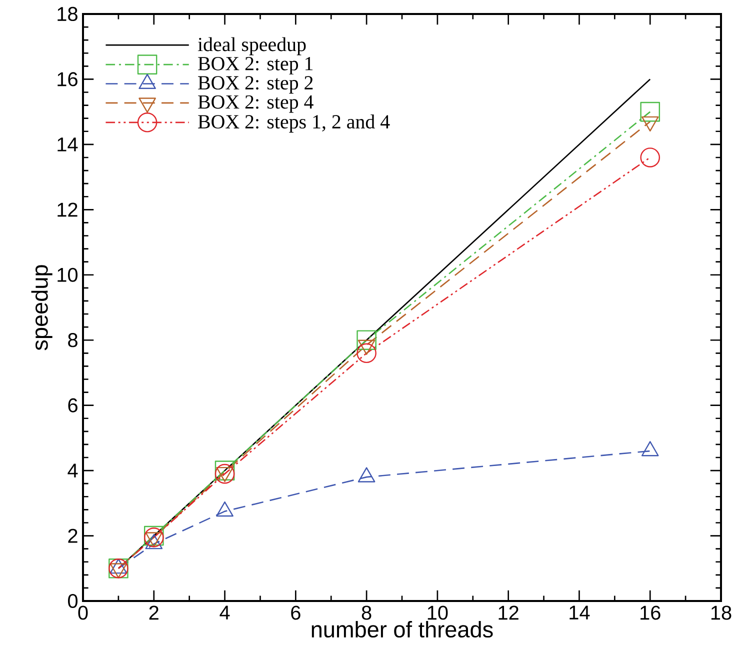 The height and width of the screenshot is (658, 744). I want to click on y-tick-label: 10, so click(68, 275).